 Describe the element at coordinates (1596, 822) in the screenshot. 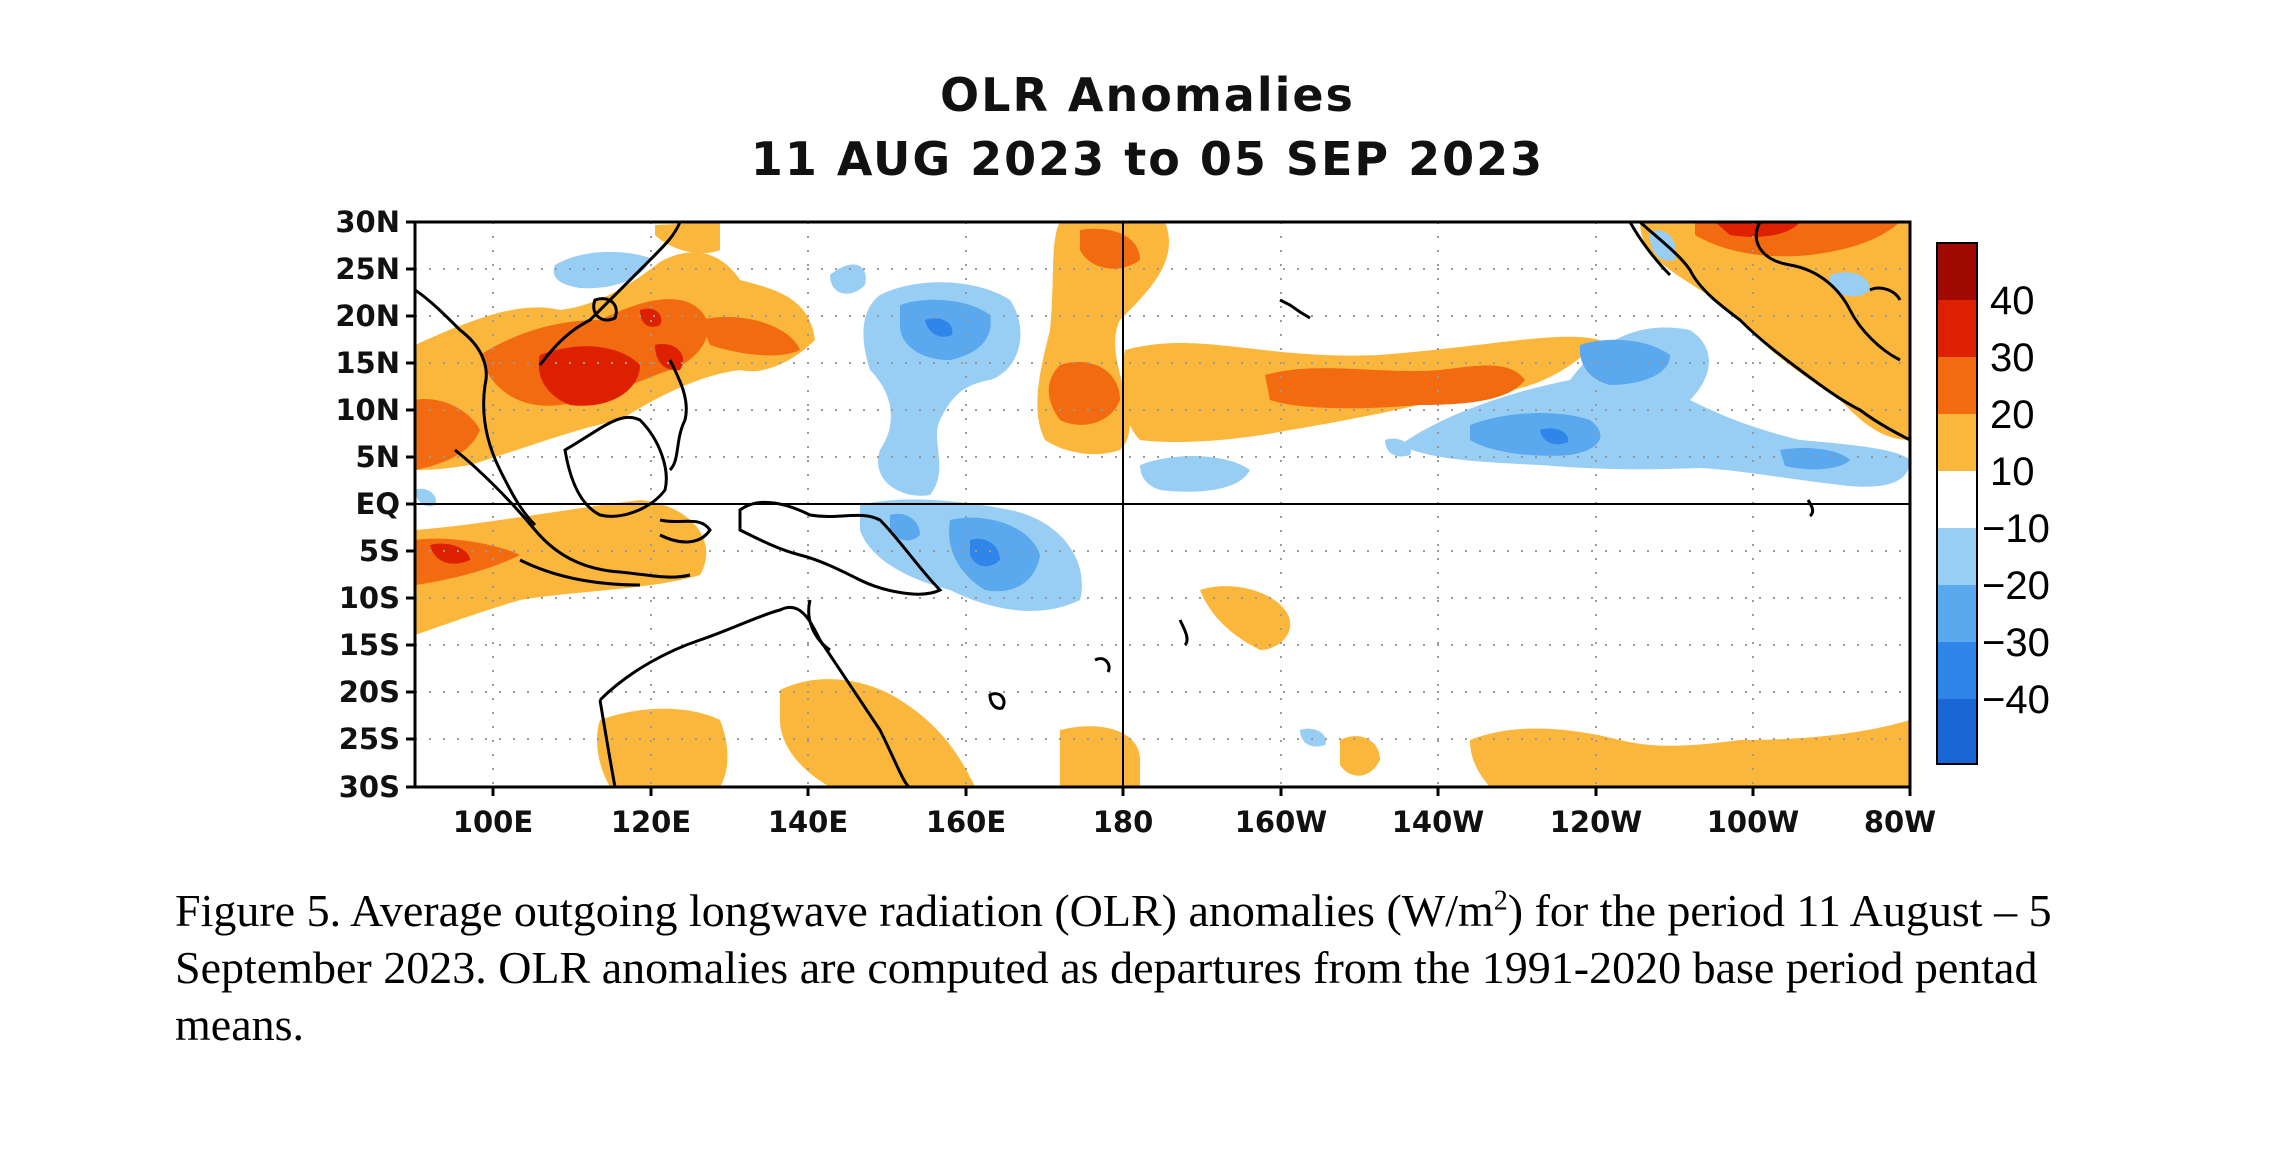

I see `lon-label: 120W` at that location.